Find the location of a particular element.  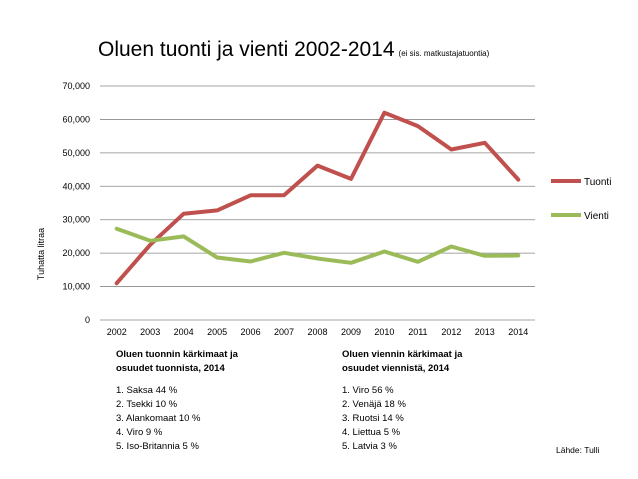

source-note: Lähde: Tulli is located at coordinates (578, 450).